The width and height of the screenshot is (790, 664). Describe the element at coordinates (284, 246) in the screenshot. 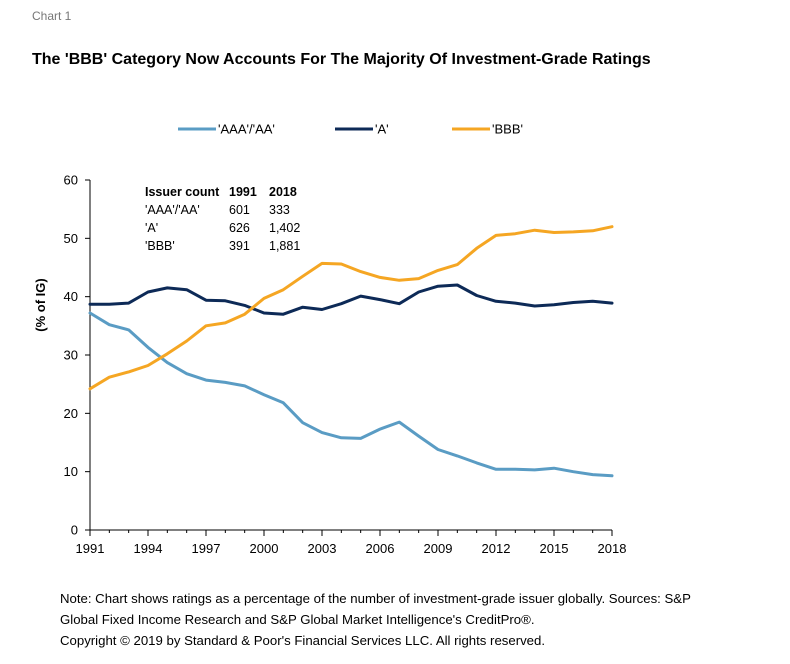

I see `table-cell: 1,881` at that location.